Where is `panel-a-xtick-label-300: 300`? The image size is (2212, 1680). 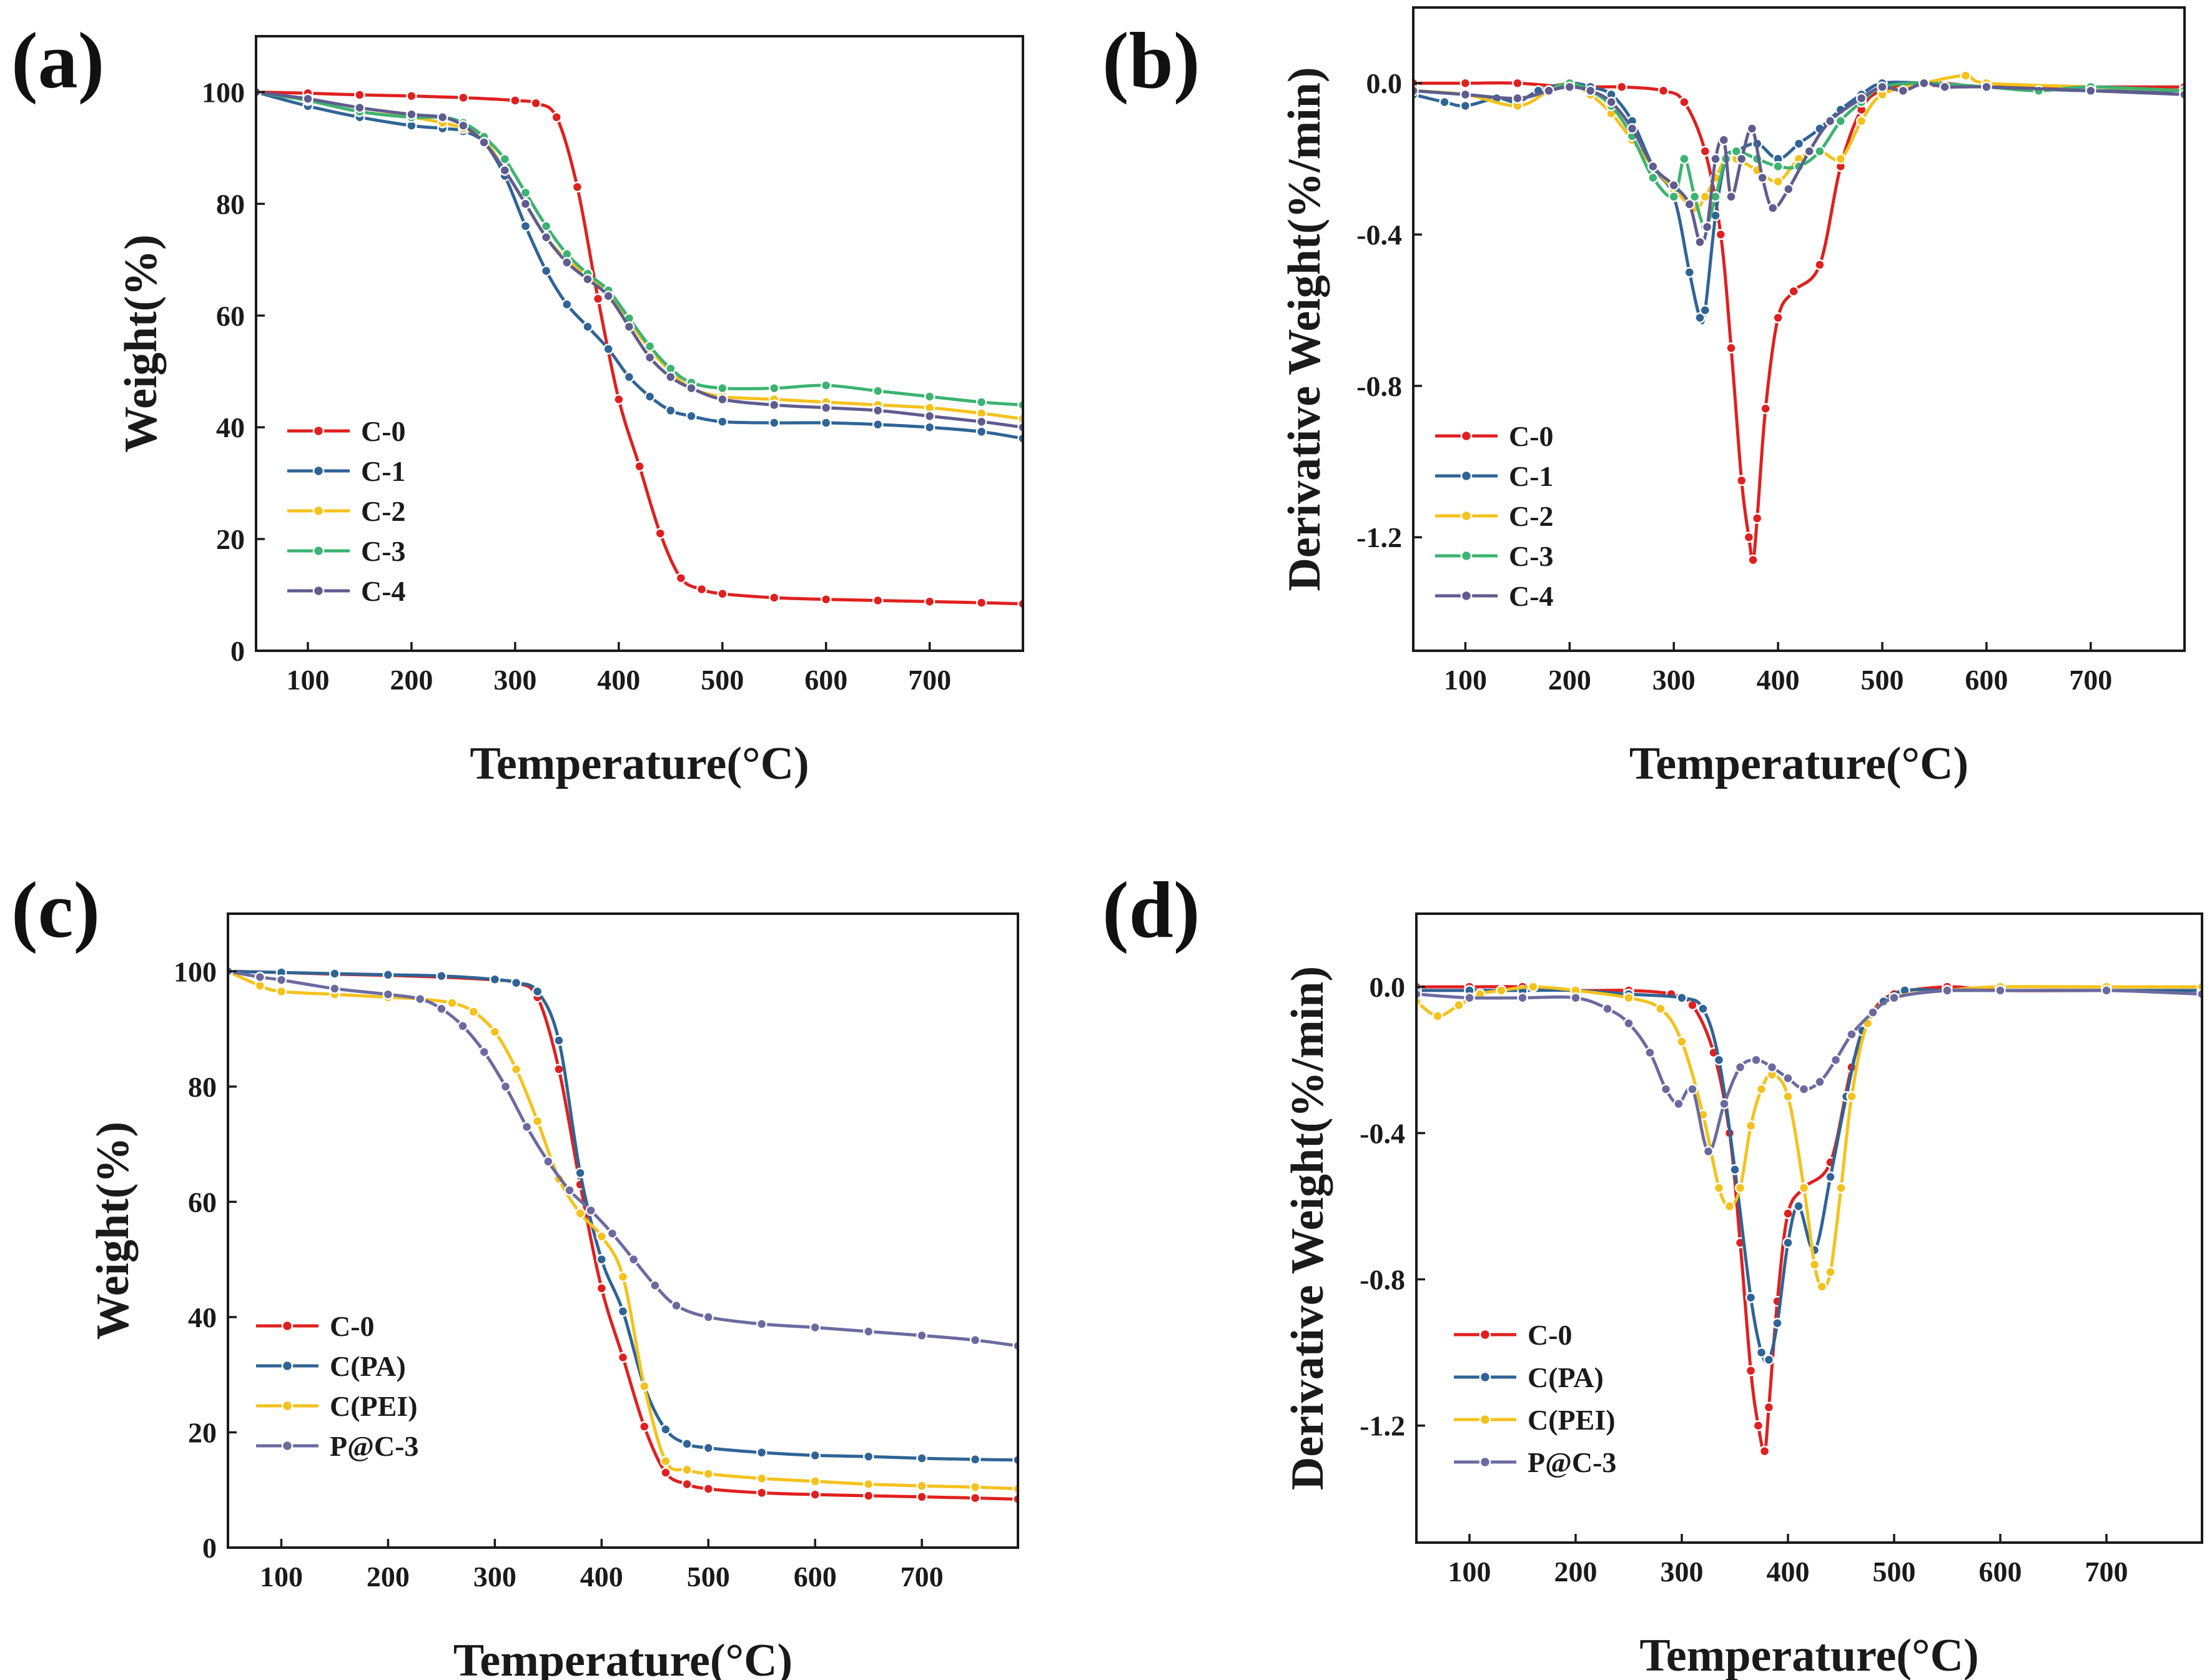
panel-a-xtick-label-300: 300 is located at coordinates (514, 680).